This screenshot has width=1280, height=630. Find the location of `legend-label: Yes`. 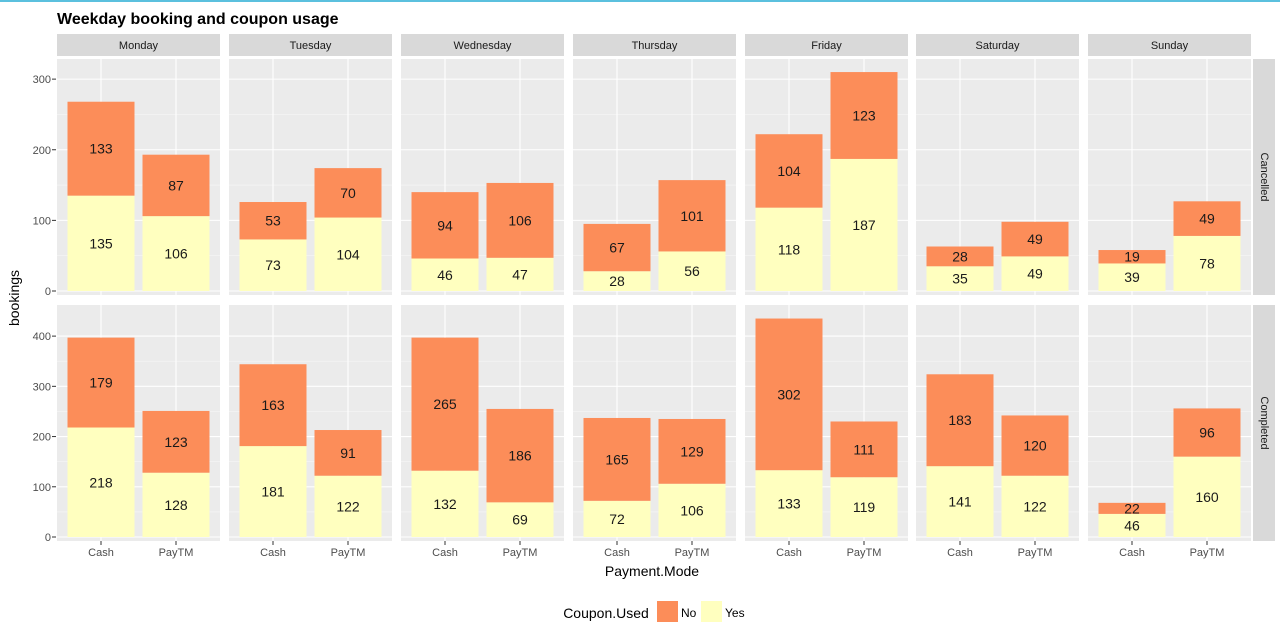

legend-label: Yes is located at coordinates (735, 613).